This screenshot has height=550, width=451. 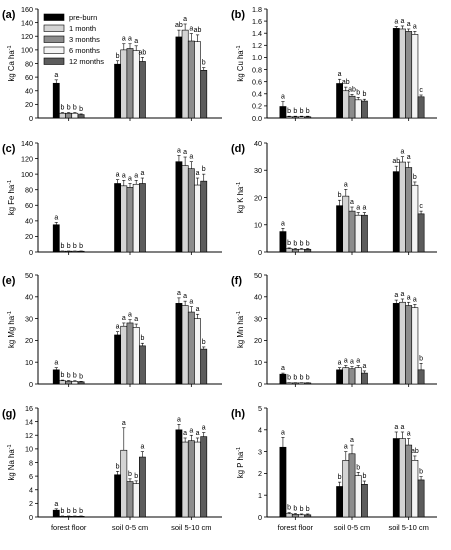 I want to click on legend: pre-burn 1 month 3 months 6 months 12 months, so click(x=73, y=39).